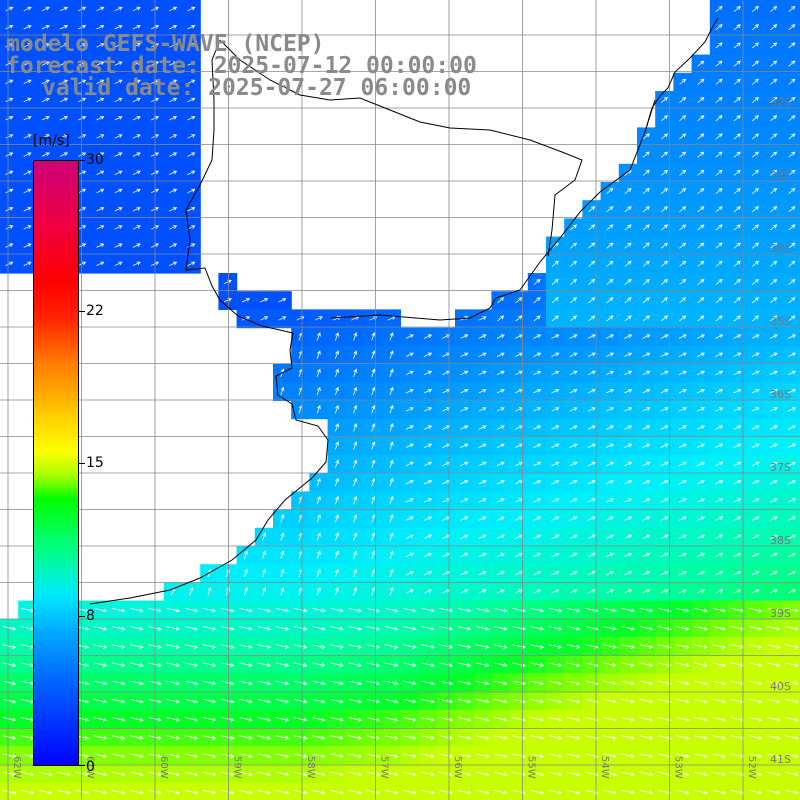 Image resolution: width=800 pixels, height=800 pixels. Describe the element at coordinates (310, 767) in the screenshot. I see `longitude-label: 58W` at that location.